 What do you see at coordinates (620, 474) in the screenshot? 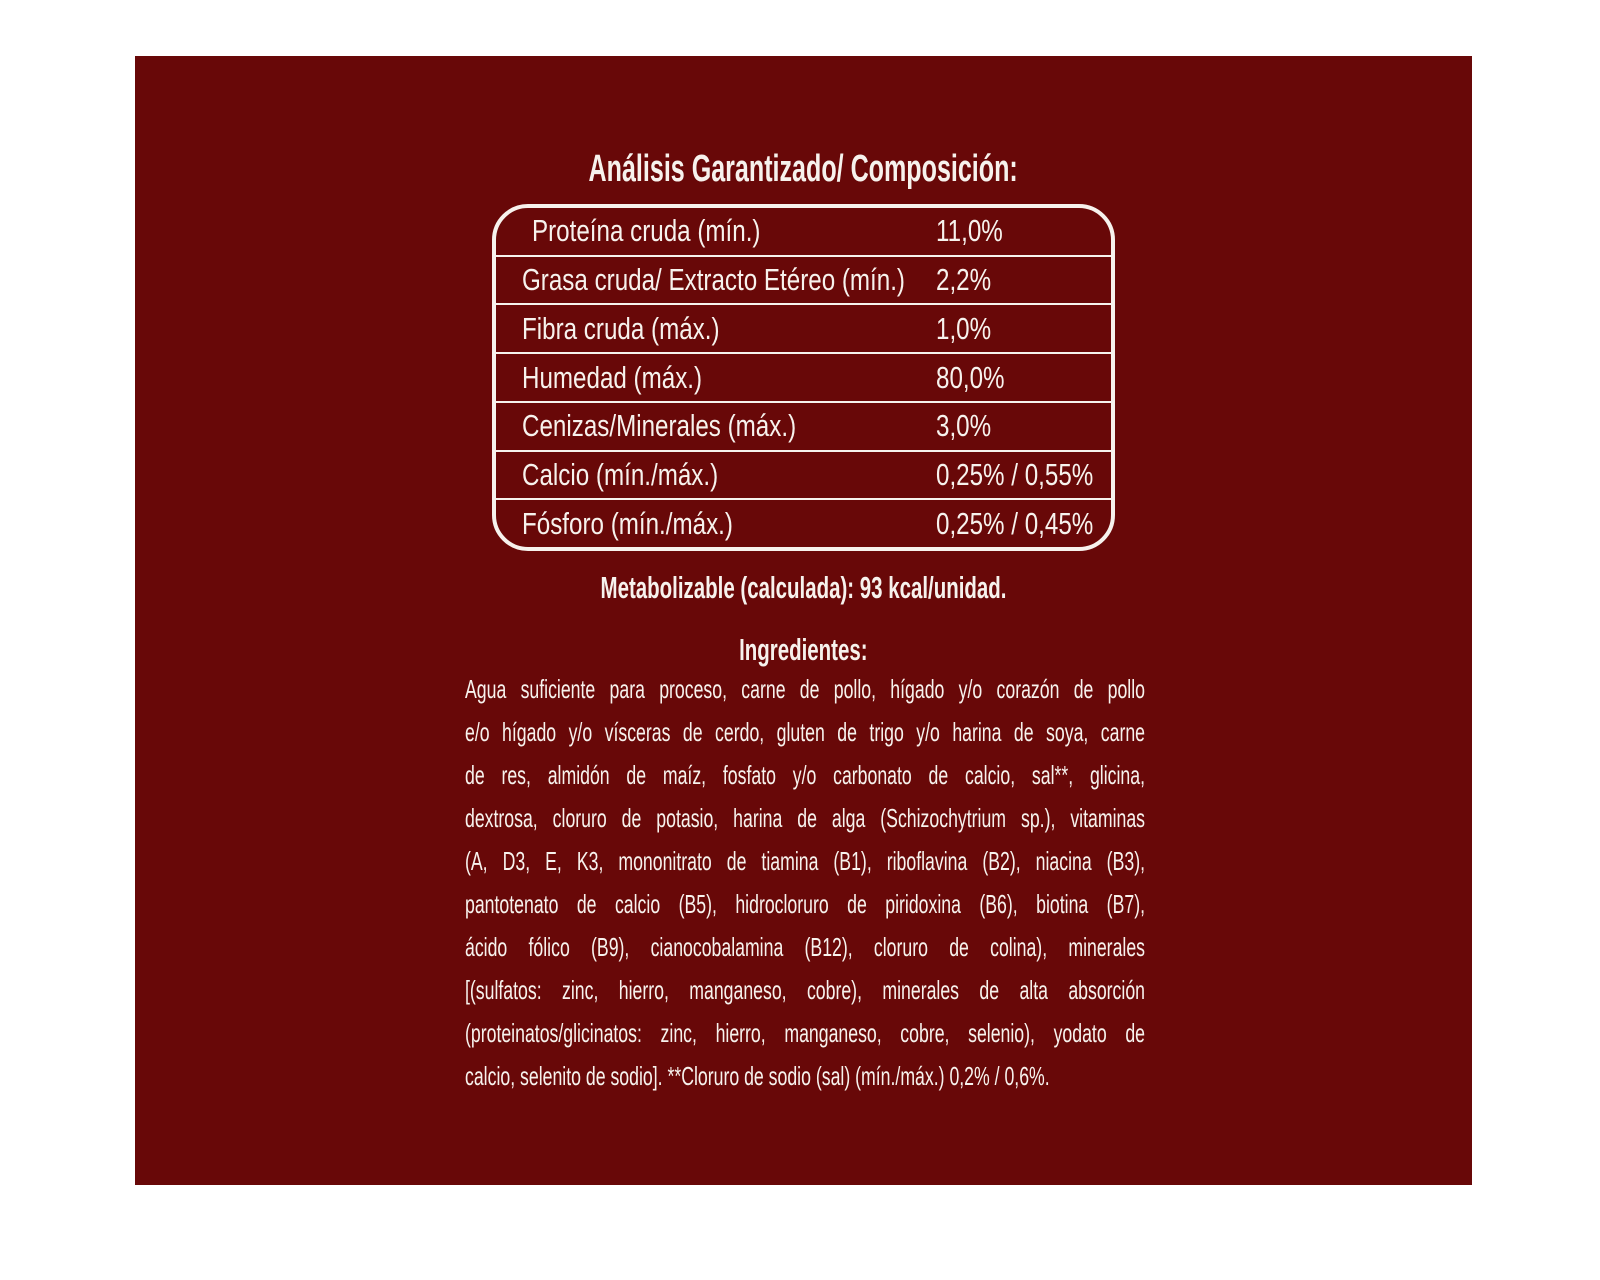
I see `nutrient-label: Calcio (mín./máx.)` at bounding box center [620, 474].